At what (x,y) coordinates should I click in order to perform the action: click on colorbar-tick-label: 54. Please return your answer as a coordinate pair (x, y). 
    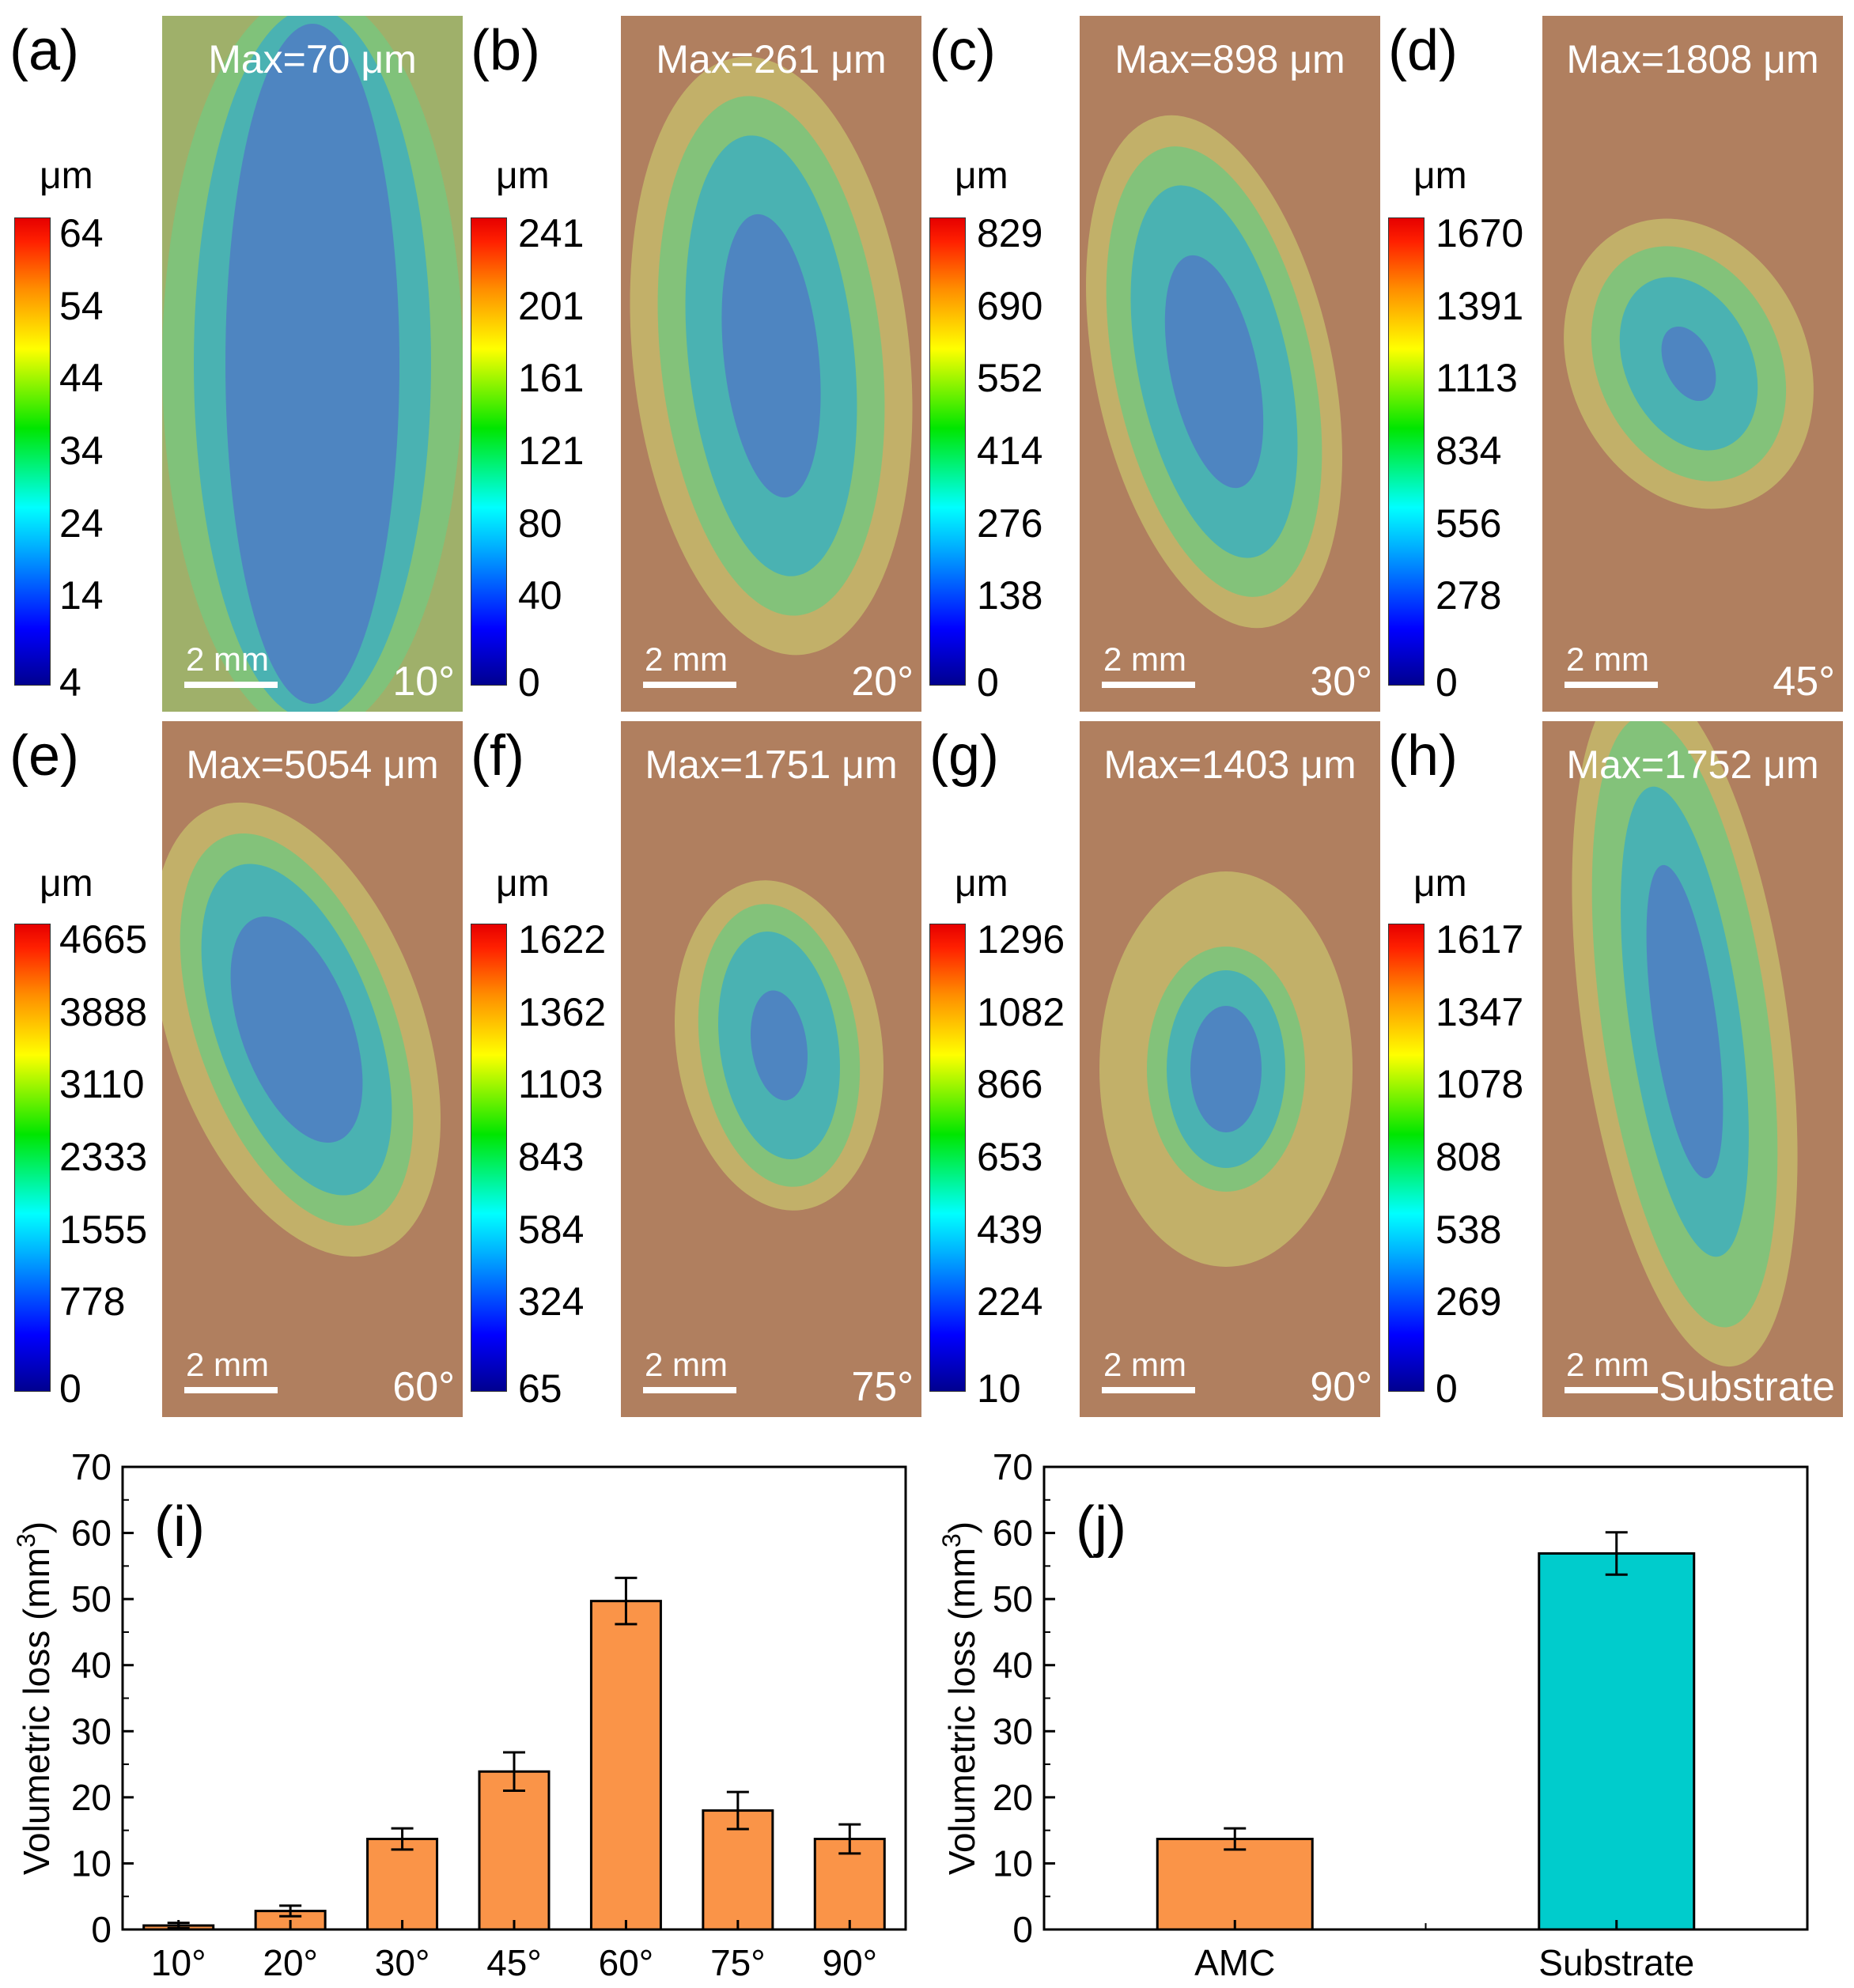
    Looking at the image, I should click on (81, 305).